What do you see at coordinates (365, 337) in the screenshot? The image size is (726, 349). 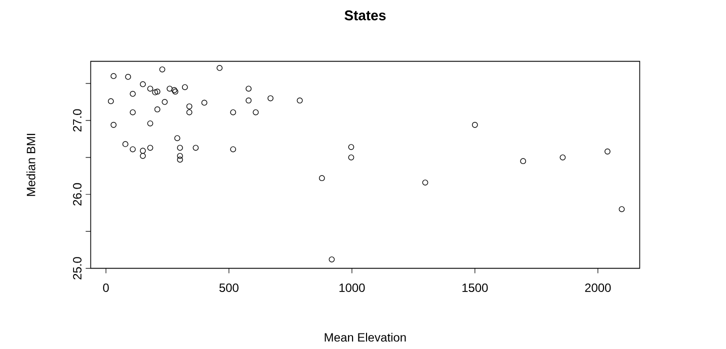 I see `x-axis-title: Mean Elevation` at bounding box center [365, 337].